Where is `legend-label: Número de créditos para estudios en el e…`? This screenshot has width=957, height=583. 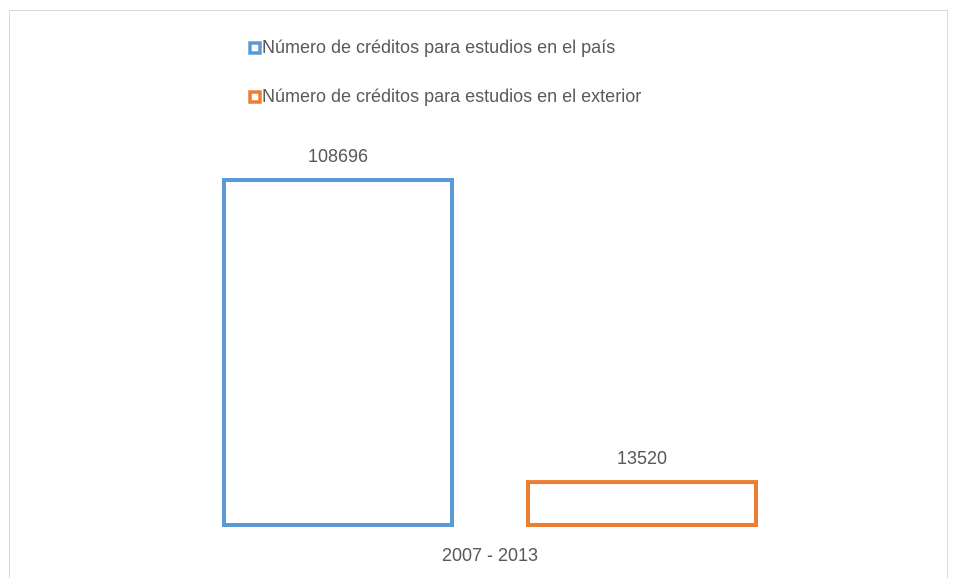
legend-label: Número de créditos para estudios en el e… is located at coordinates (451, 96).